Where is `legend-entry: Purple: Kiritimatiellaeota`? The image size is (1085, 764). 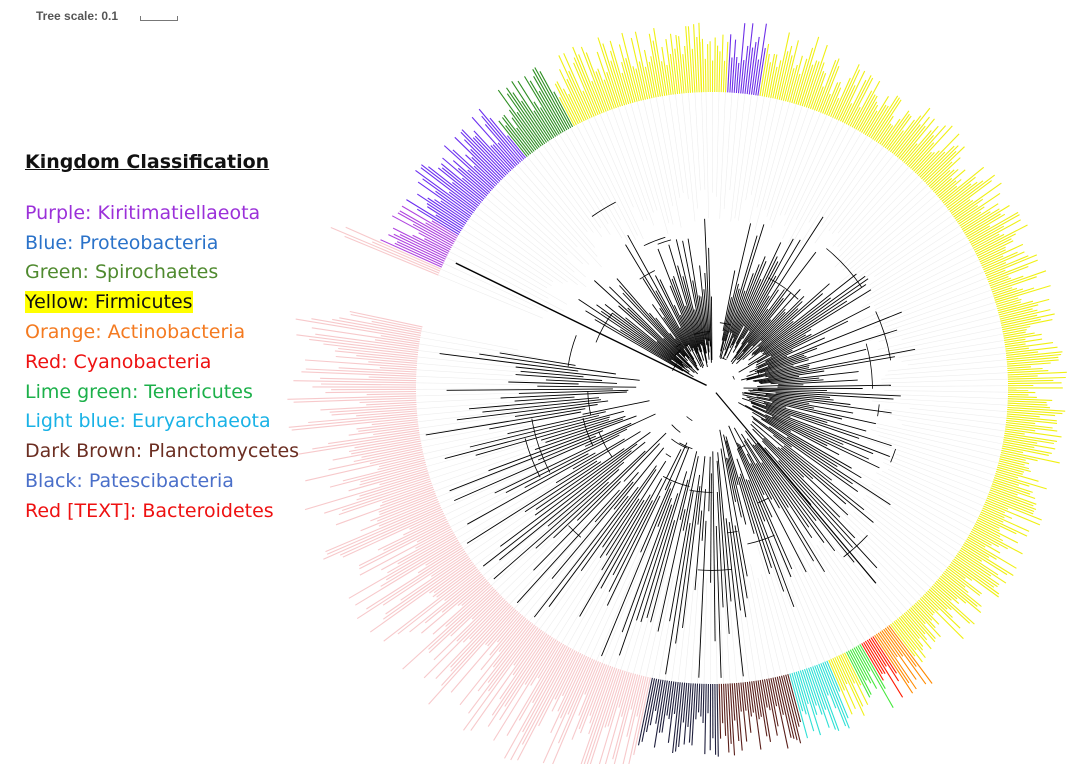
legend-entry: Purple: Kiritimatiellaeota is located at coordinates (162, 214).